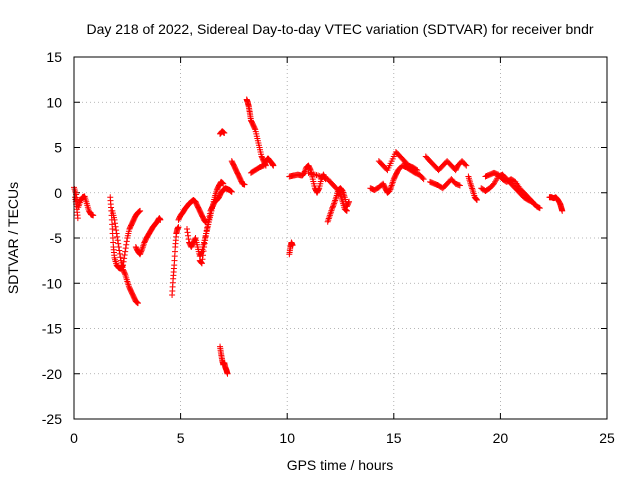  I want to click on y-tick-label: -25, so click(52, 419).